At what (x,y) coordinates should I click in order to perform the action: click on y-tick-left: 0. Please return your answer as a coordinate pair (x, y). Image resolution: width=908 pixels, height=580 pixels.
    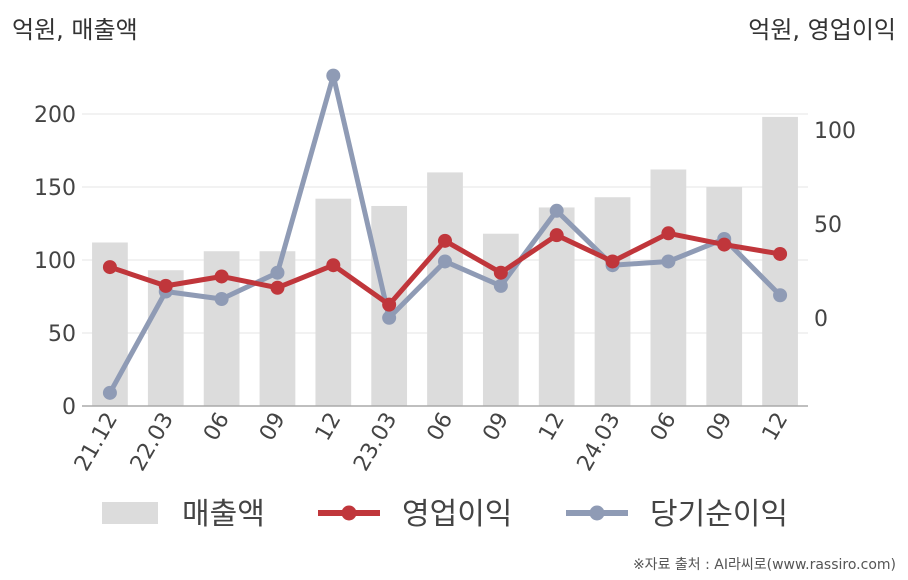
    Looking at the image, I should click on (69, 407).